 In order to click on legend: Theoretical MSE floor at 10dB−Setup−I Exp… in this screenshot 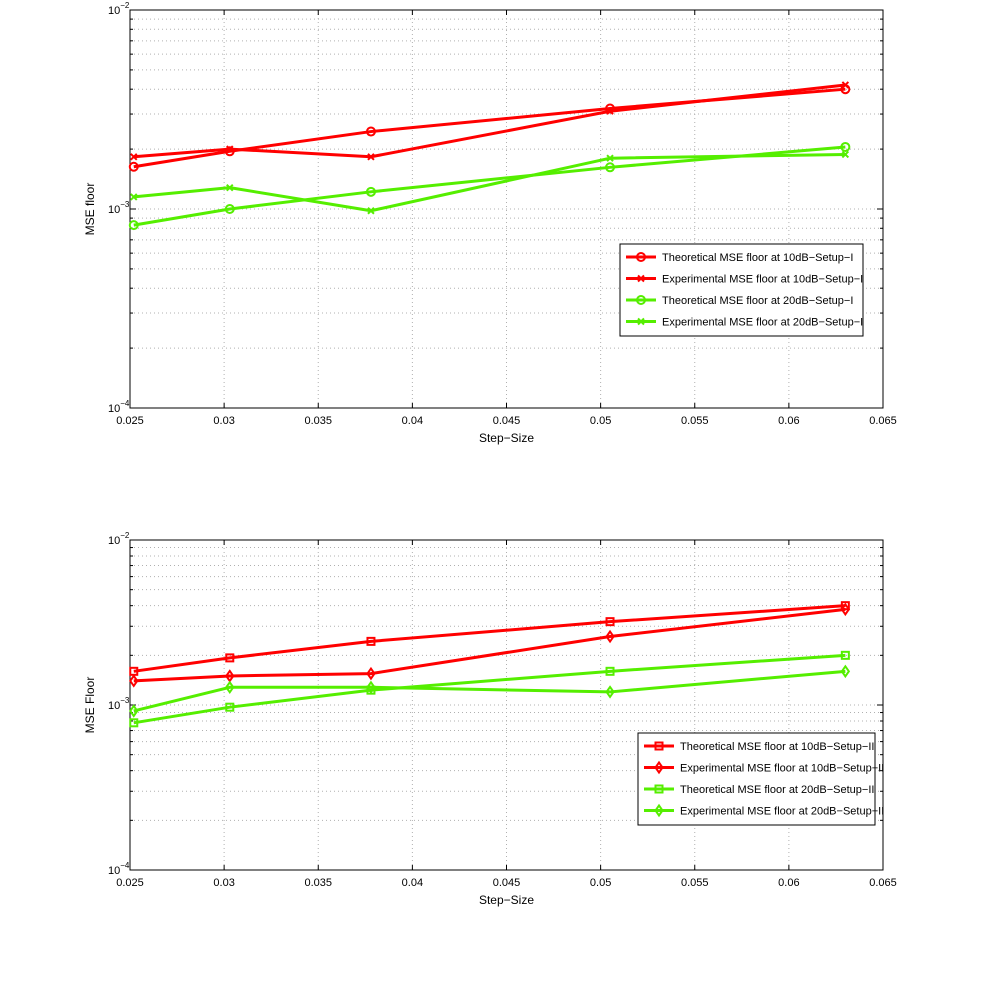, I will do `click(741, 290)`.